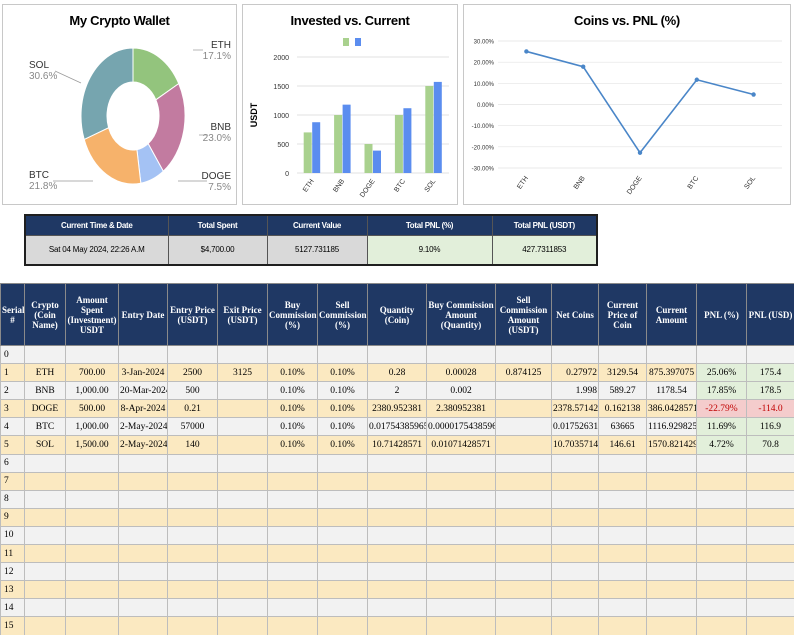  Describe the element at coordinates (671, 409) in the screenshot. I see `cell-current-amount: 386.0428571` at that location.